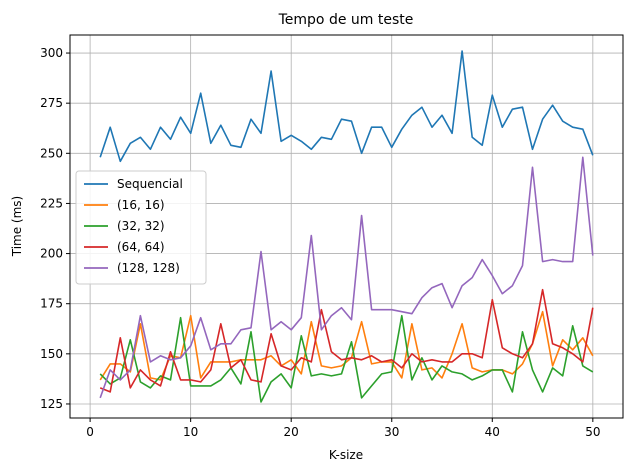  I want to click on y-axis: 125 150 175 200 225 250 275 300, so click(55, 228).